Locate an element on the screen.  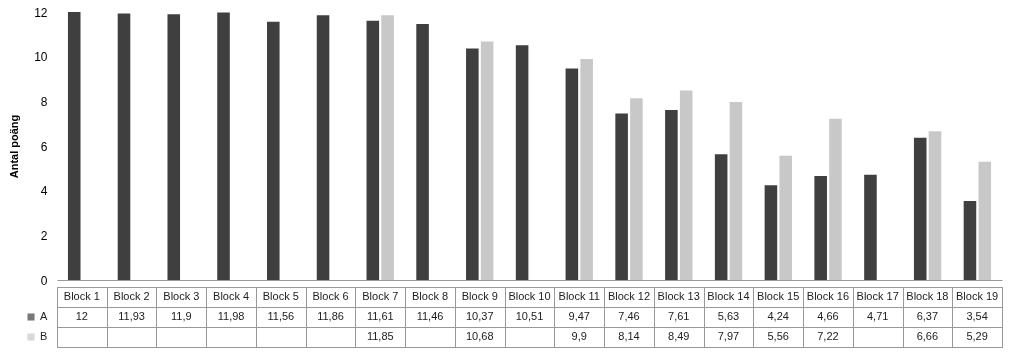
data-label: 9,9 is located at coordinates (579, 336).